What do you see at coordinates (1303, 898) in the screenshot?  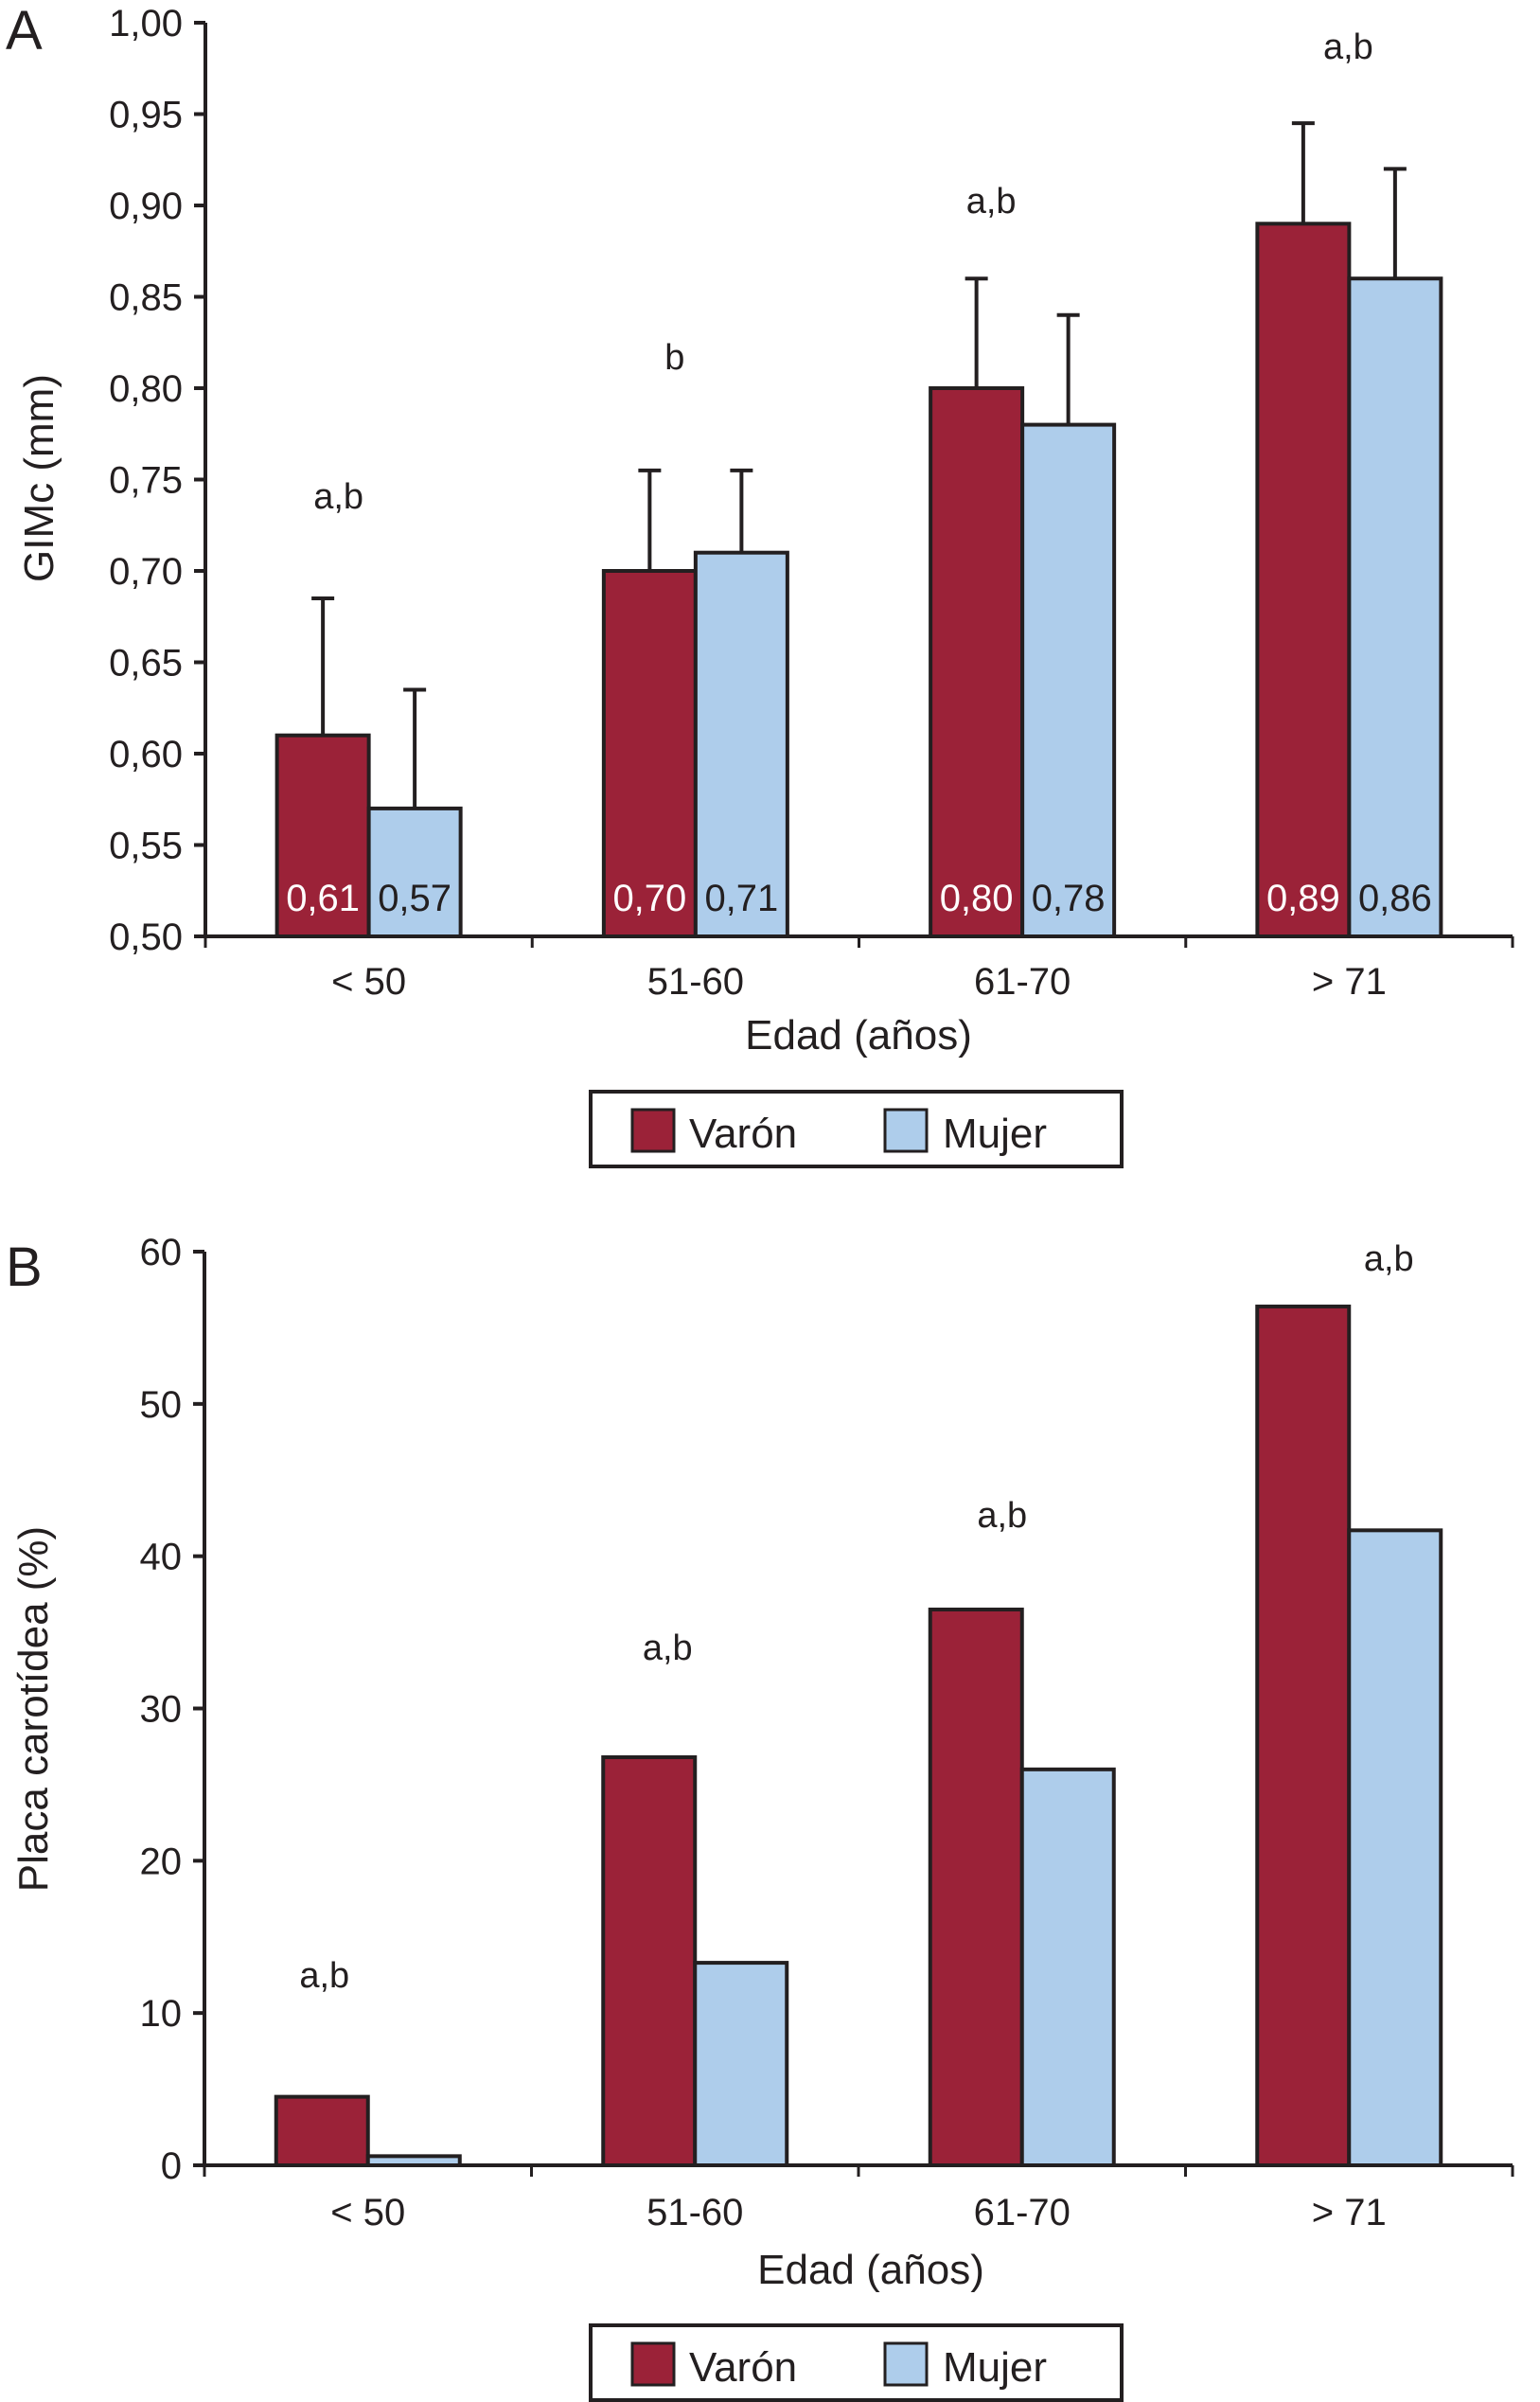 I see `value-label-varon: 0,89` at bounding box center [1303, 898].